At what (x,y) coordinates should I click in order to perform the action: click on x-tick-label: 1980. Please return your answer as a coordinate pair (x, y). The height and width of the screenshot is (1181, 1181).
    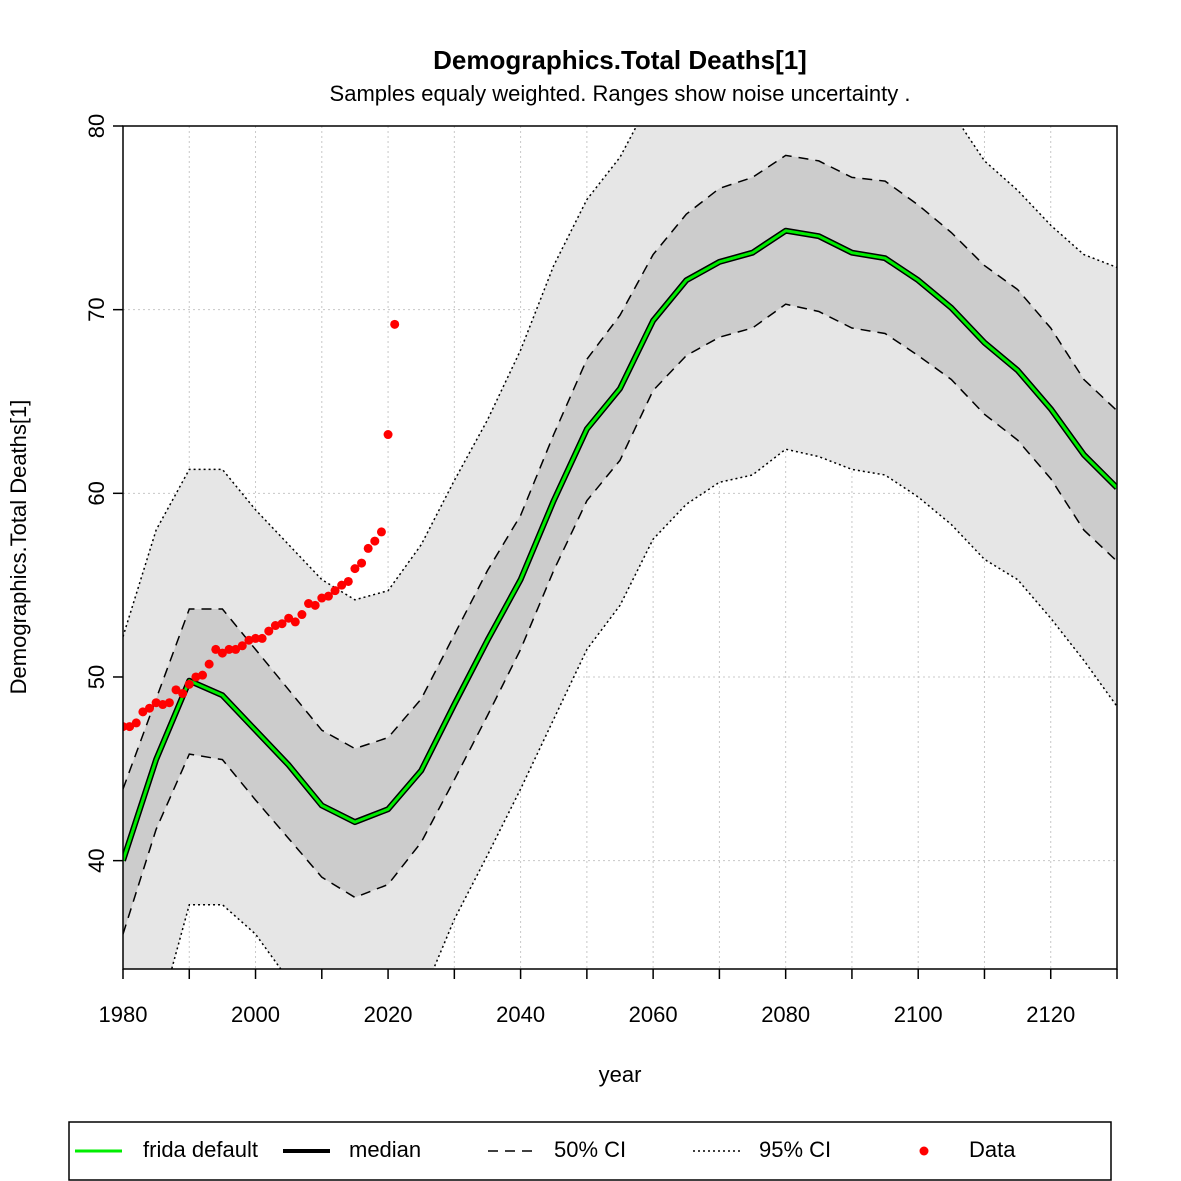
    Looking at the image, I should click on (123, 1014).